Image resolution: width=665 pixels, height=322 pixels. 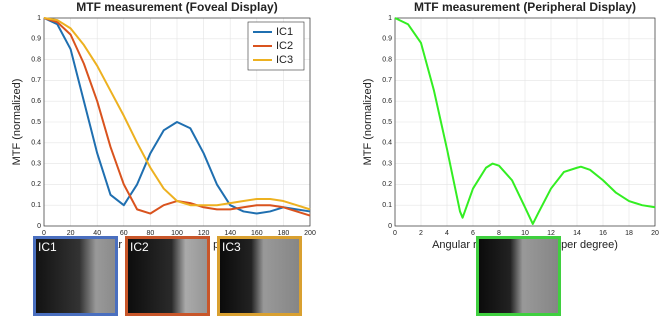 I want to click on x-tick-label: 40, so click(x=97, y=233).